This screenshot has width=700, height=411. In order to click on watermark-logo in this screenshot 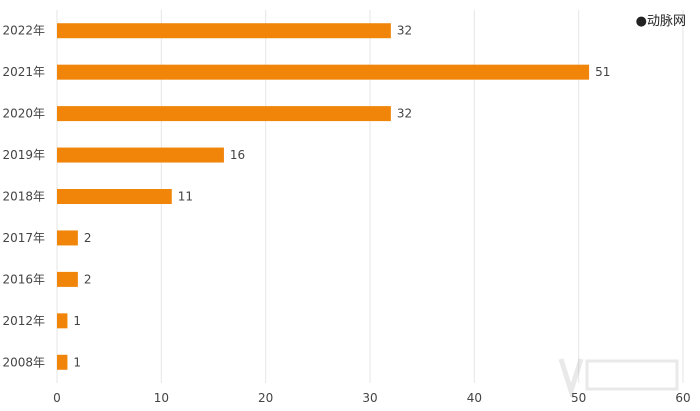, I will do `click(618, 377)`.